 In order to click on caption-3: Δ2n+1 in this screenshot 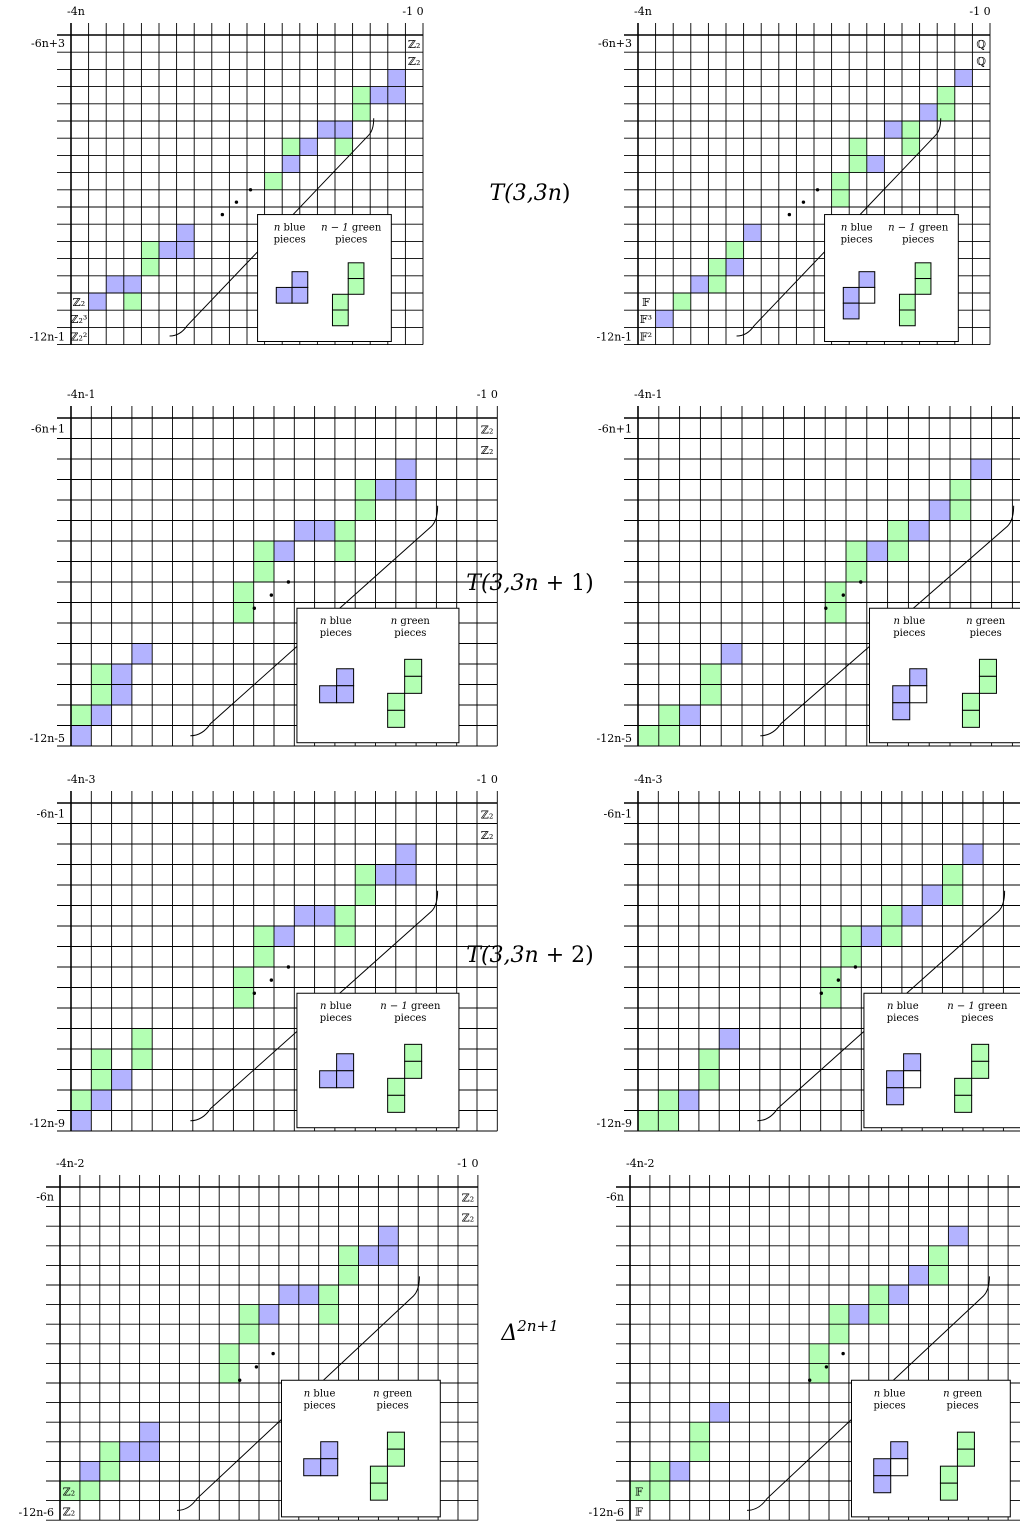, I will do `click(529, 1331)`.